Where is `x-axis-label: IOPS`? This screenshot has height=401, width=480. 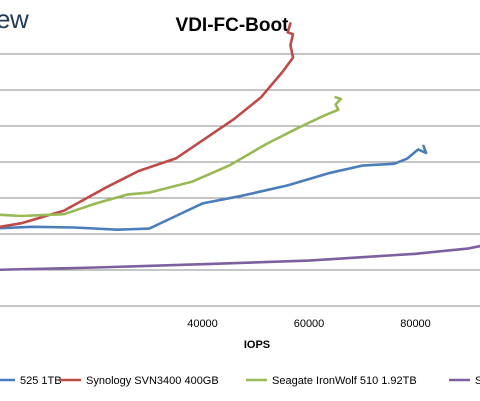 x-axis-label: IOPS is located at coordinates (257, 345).